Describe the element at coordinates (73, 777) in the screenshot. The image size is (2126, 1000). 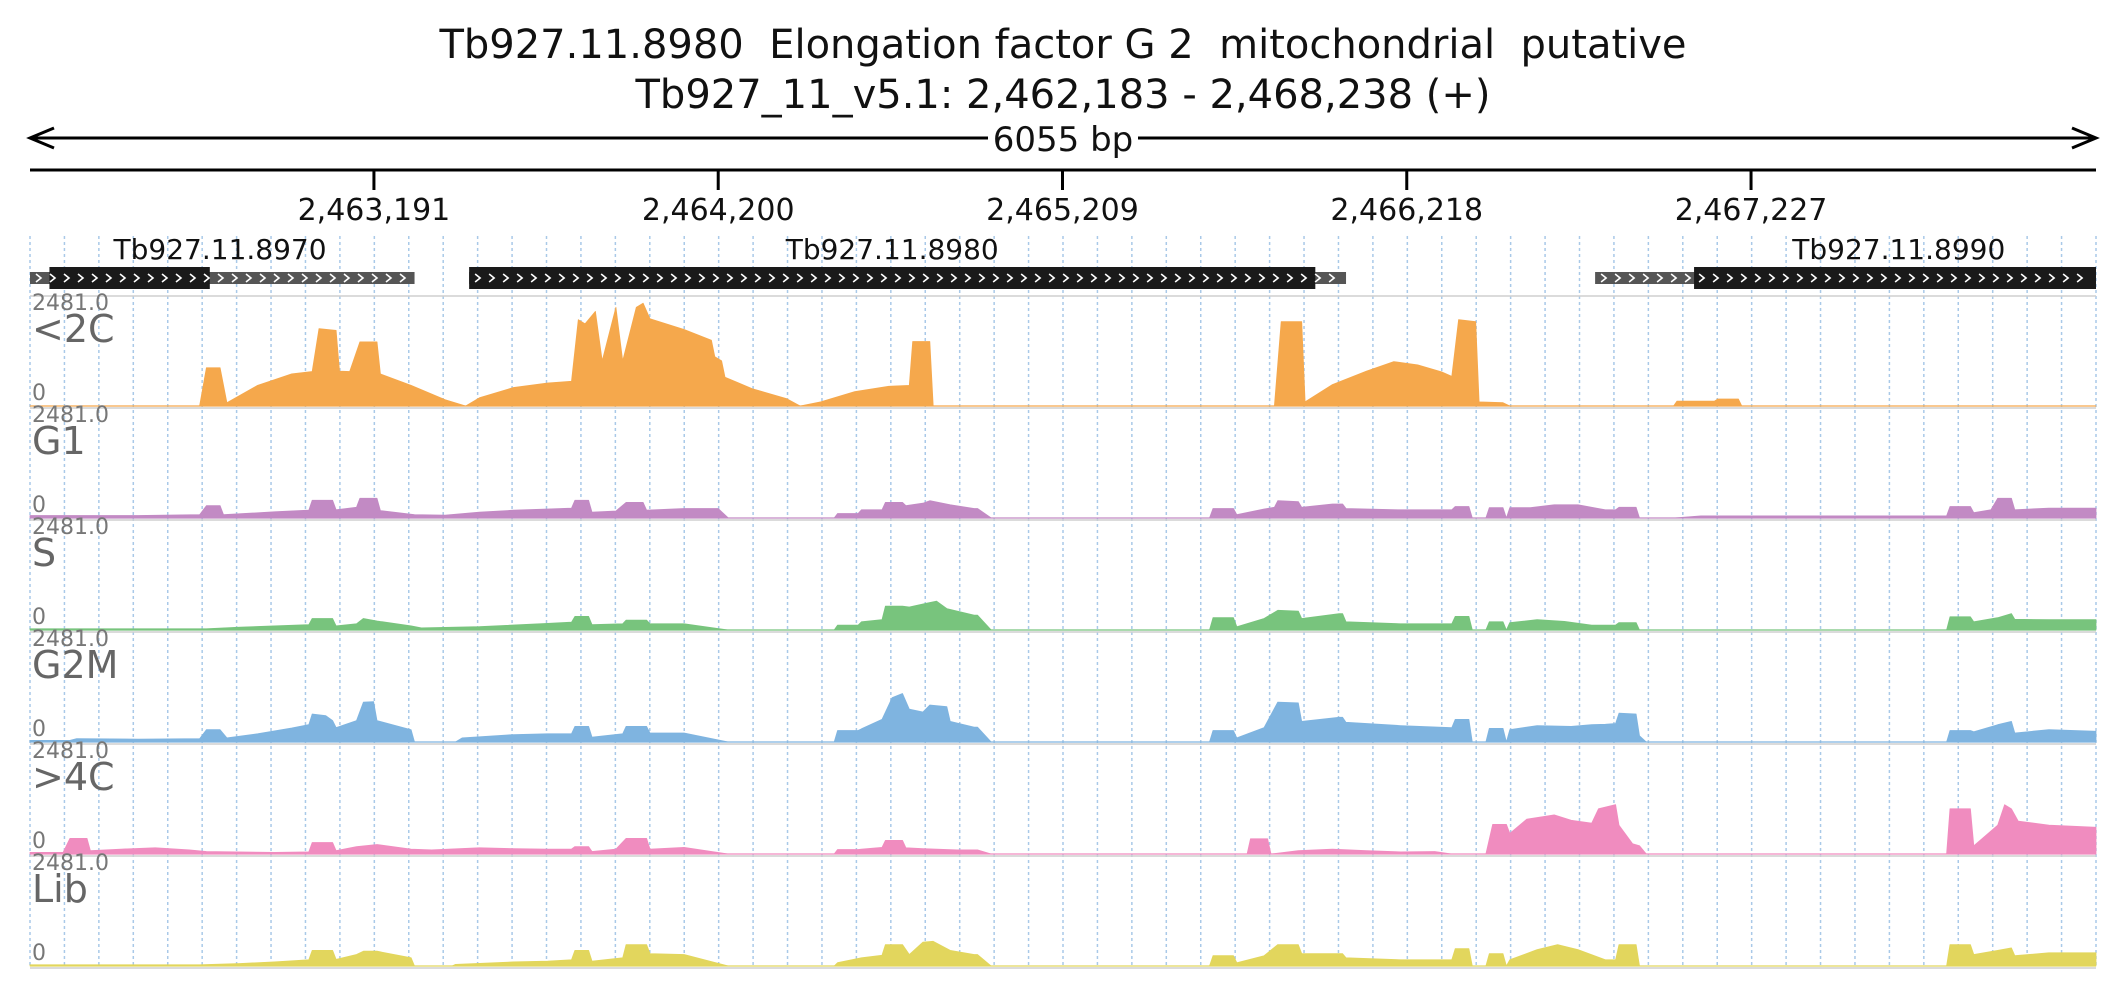
I see `track-name: >4C` at that location.